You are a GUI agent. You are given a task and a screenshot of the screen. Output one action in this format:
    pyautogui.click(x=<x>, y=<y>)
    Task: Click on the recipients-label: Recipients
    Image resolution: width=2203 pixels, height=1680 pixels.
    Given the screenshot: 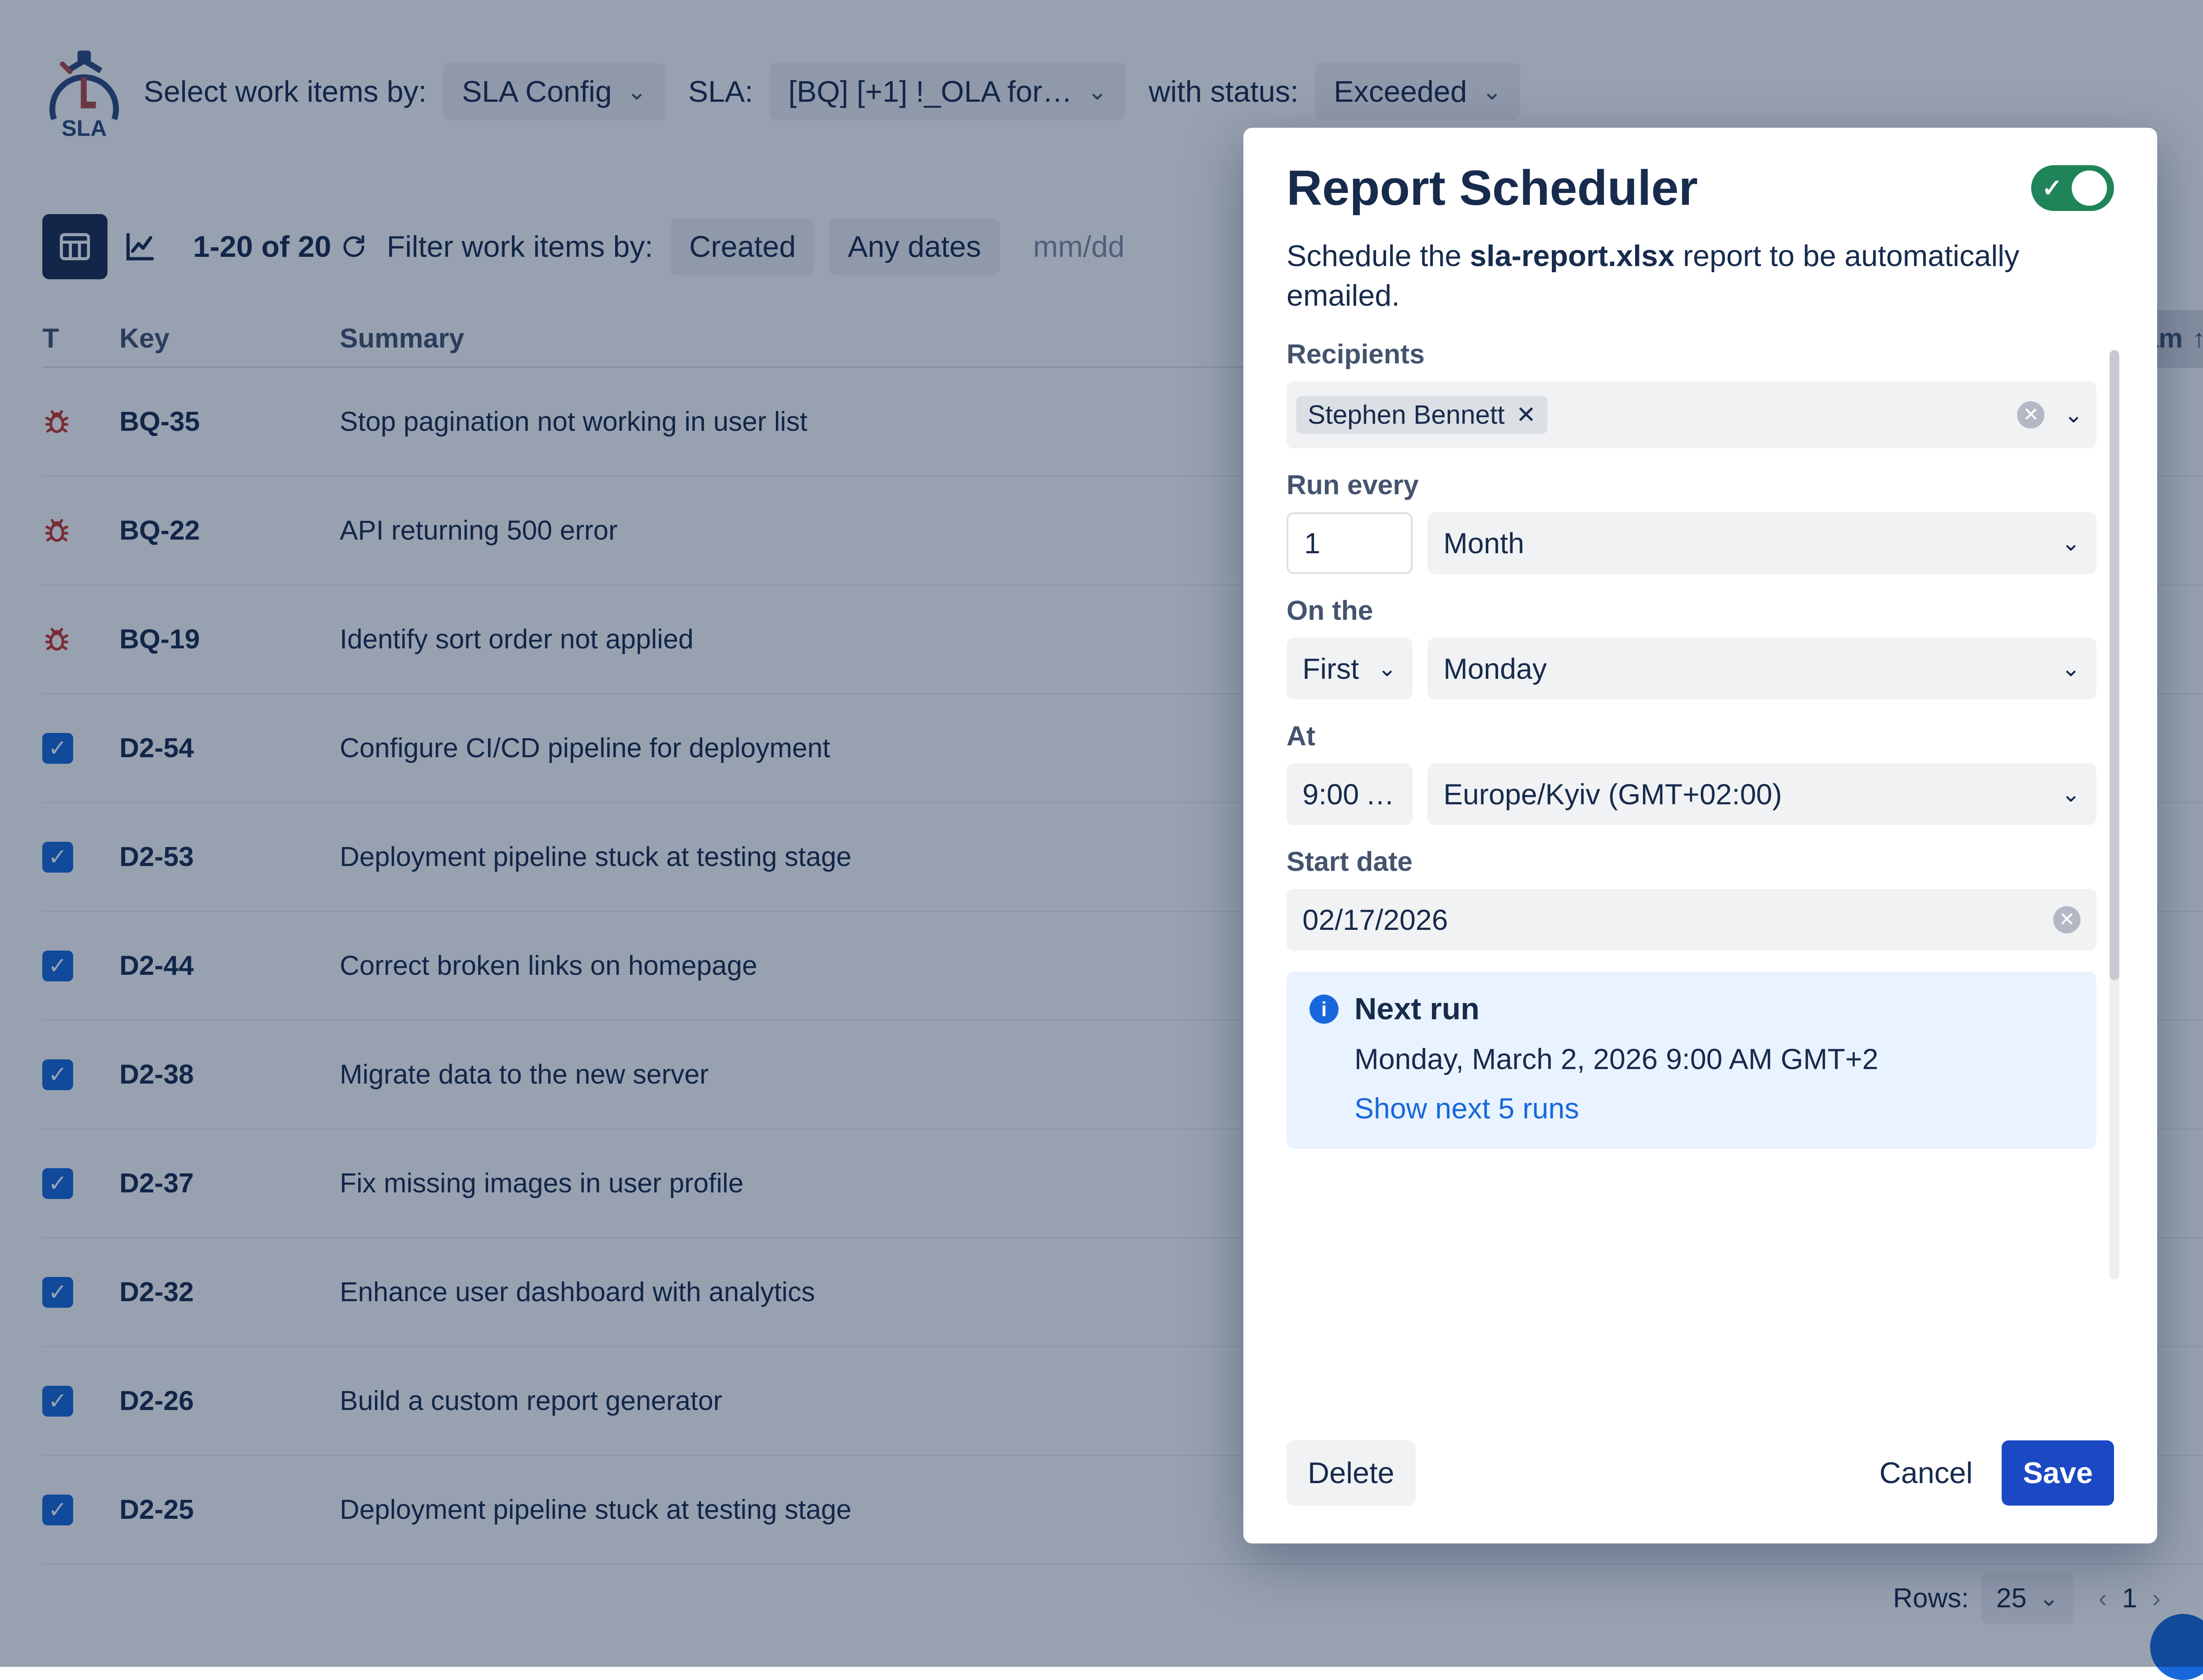 What is the action you would take?
    pyautogui.click(x=1692, y=354)
    